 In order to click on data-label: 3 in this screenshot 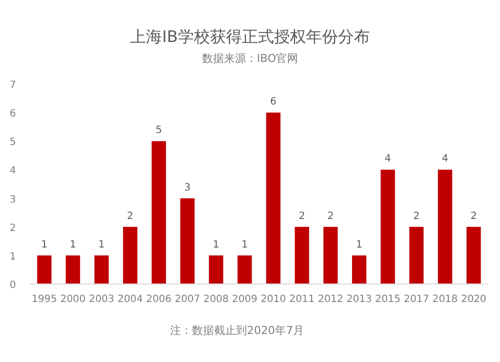, I will do `click(187, 188)`.